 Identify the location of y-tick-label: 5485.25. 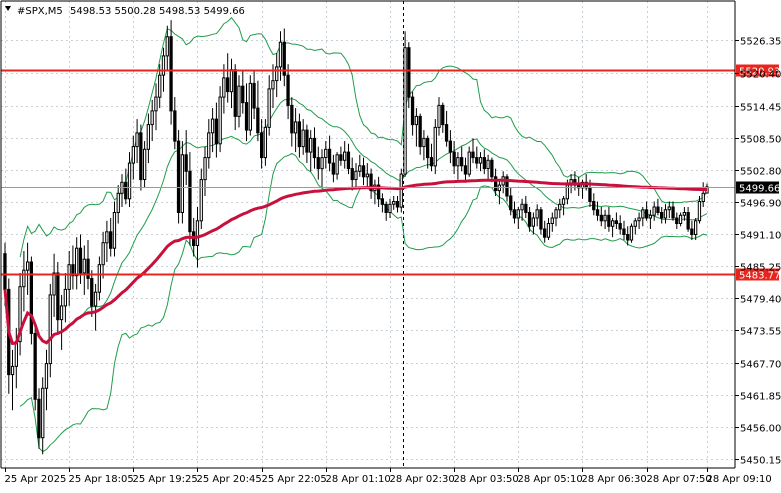
(760, 268).